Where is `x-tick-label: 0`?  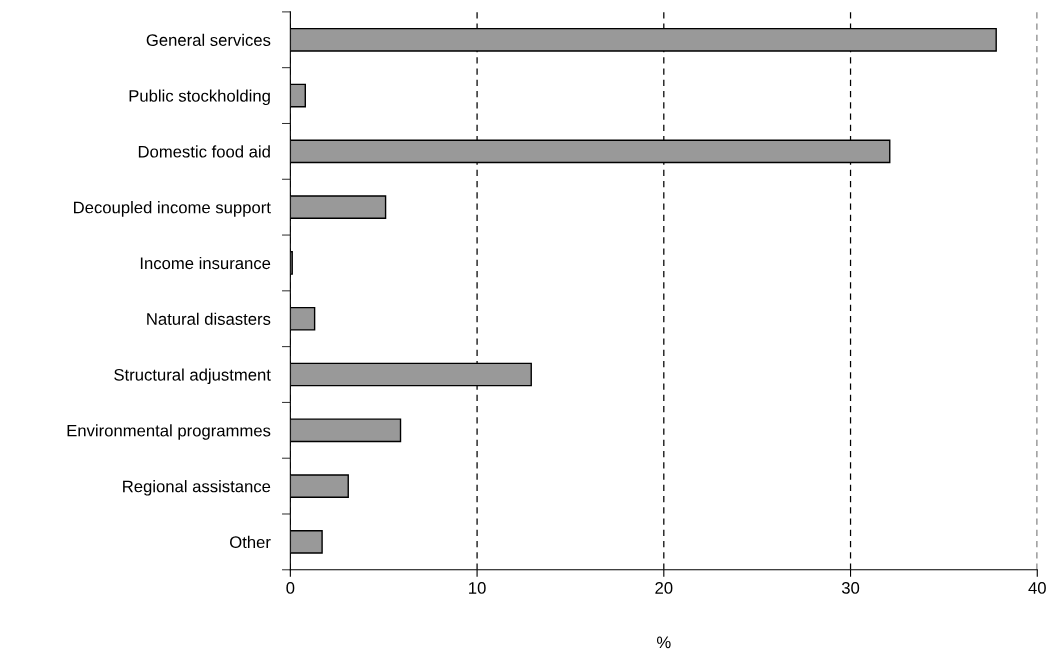 x-tick-label: 0 is located at coordinates (290, 588).